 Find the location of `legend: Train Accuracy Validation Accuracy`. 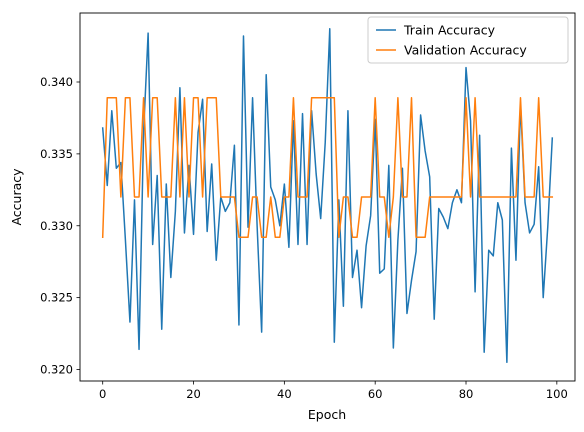

legend: Train Accuracy Validation Accuracy is located at coordinates (468, 40).